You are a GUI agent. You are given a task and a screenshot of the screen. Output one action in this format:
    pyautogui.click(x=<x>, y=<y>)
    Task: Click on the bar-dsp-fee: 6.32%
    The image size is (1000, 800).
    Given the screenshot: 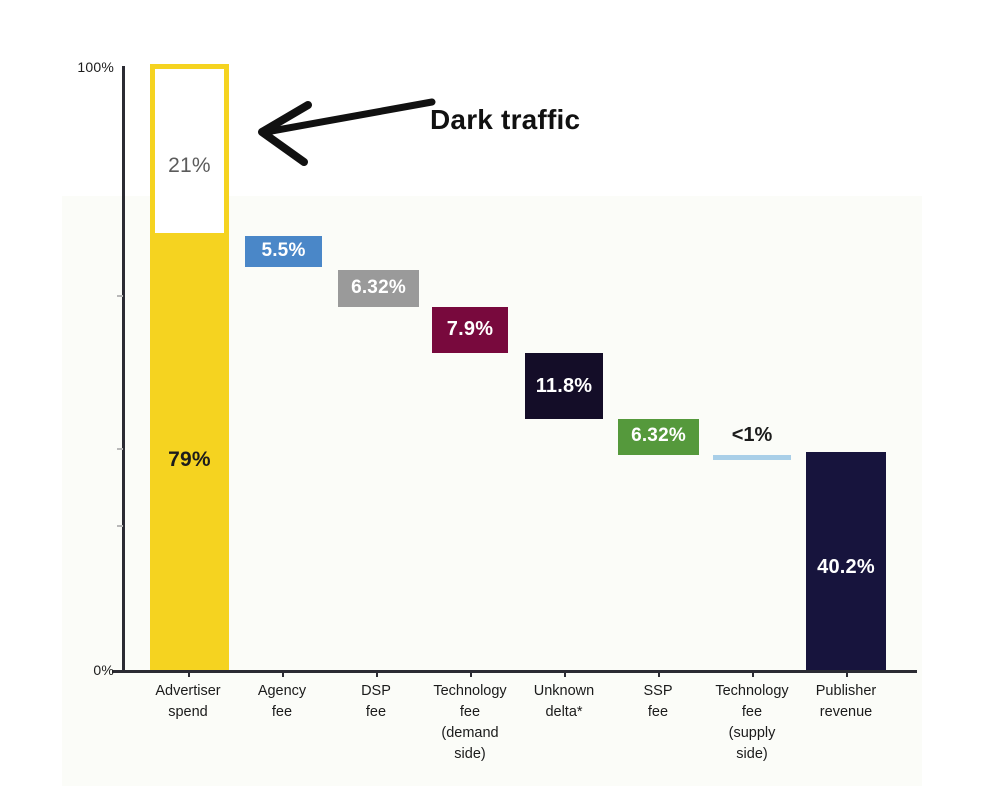 What is the action you would take?
    pyautogui.click(x=378, y=288)
    